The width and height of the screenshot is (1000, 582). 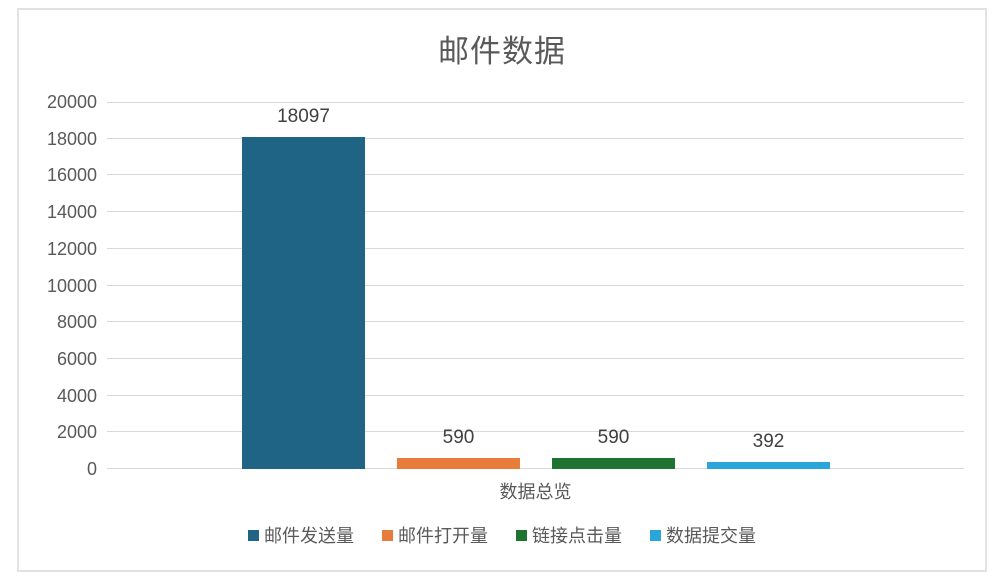 What do you see at coordinates (71, 175) in the screenshot?
I see `y-tick-label: 16000` at bounding box center [71, 175].